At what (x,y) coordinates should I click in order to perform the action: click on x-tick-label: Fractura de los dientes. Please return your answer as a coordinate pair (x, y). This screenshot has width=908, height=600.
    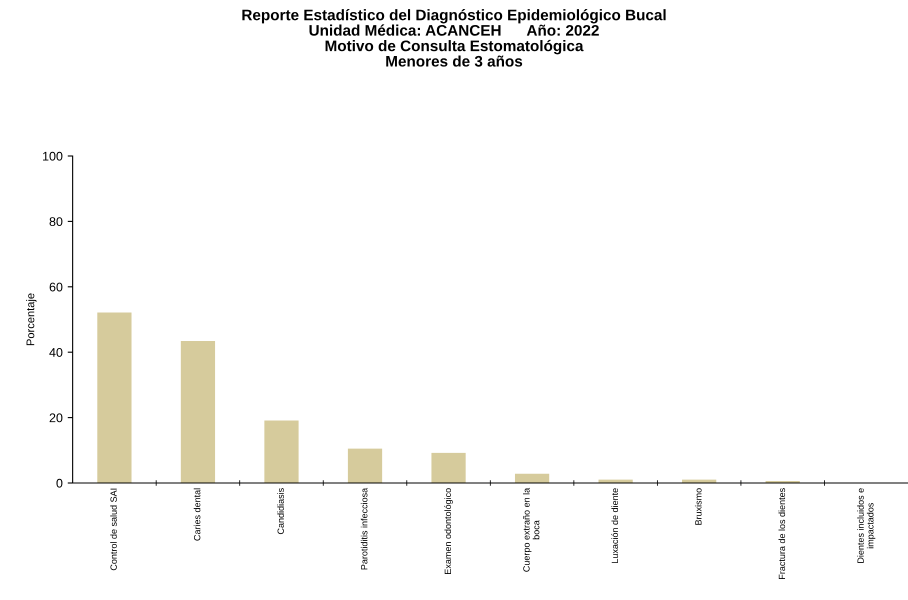
    Looking at the image, I should click on (782, 533).